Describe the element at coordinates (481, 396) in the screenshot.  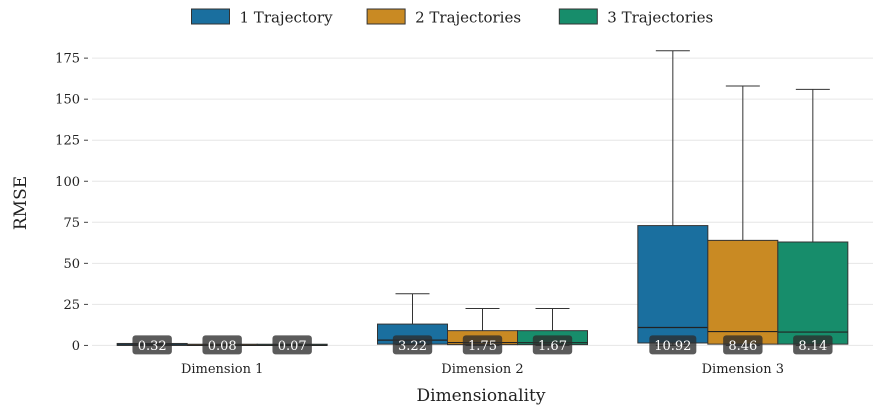
I see `x-axis-title: Dimensionality` at that location.